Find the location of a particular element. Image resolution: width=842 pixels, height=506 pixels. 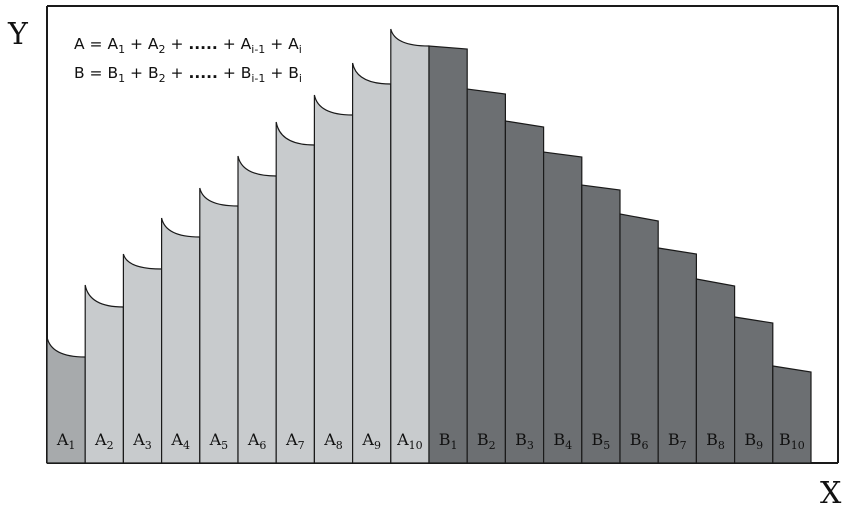

segment-label-a9: A9 is located at coordinates (371, 441).